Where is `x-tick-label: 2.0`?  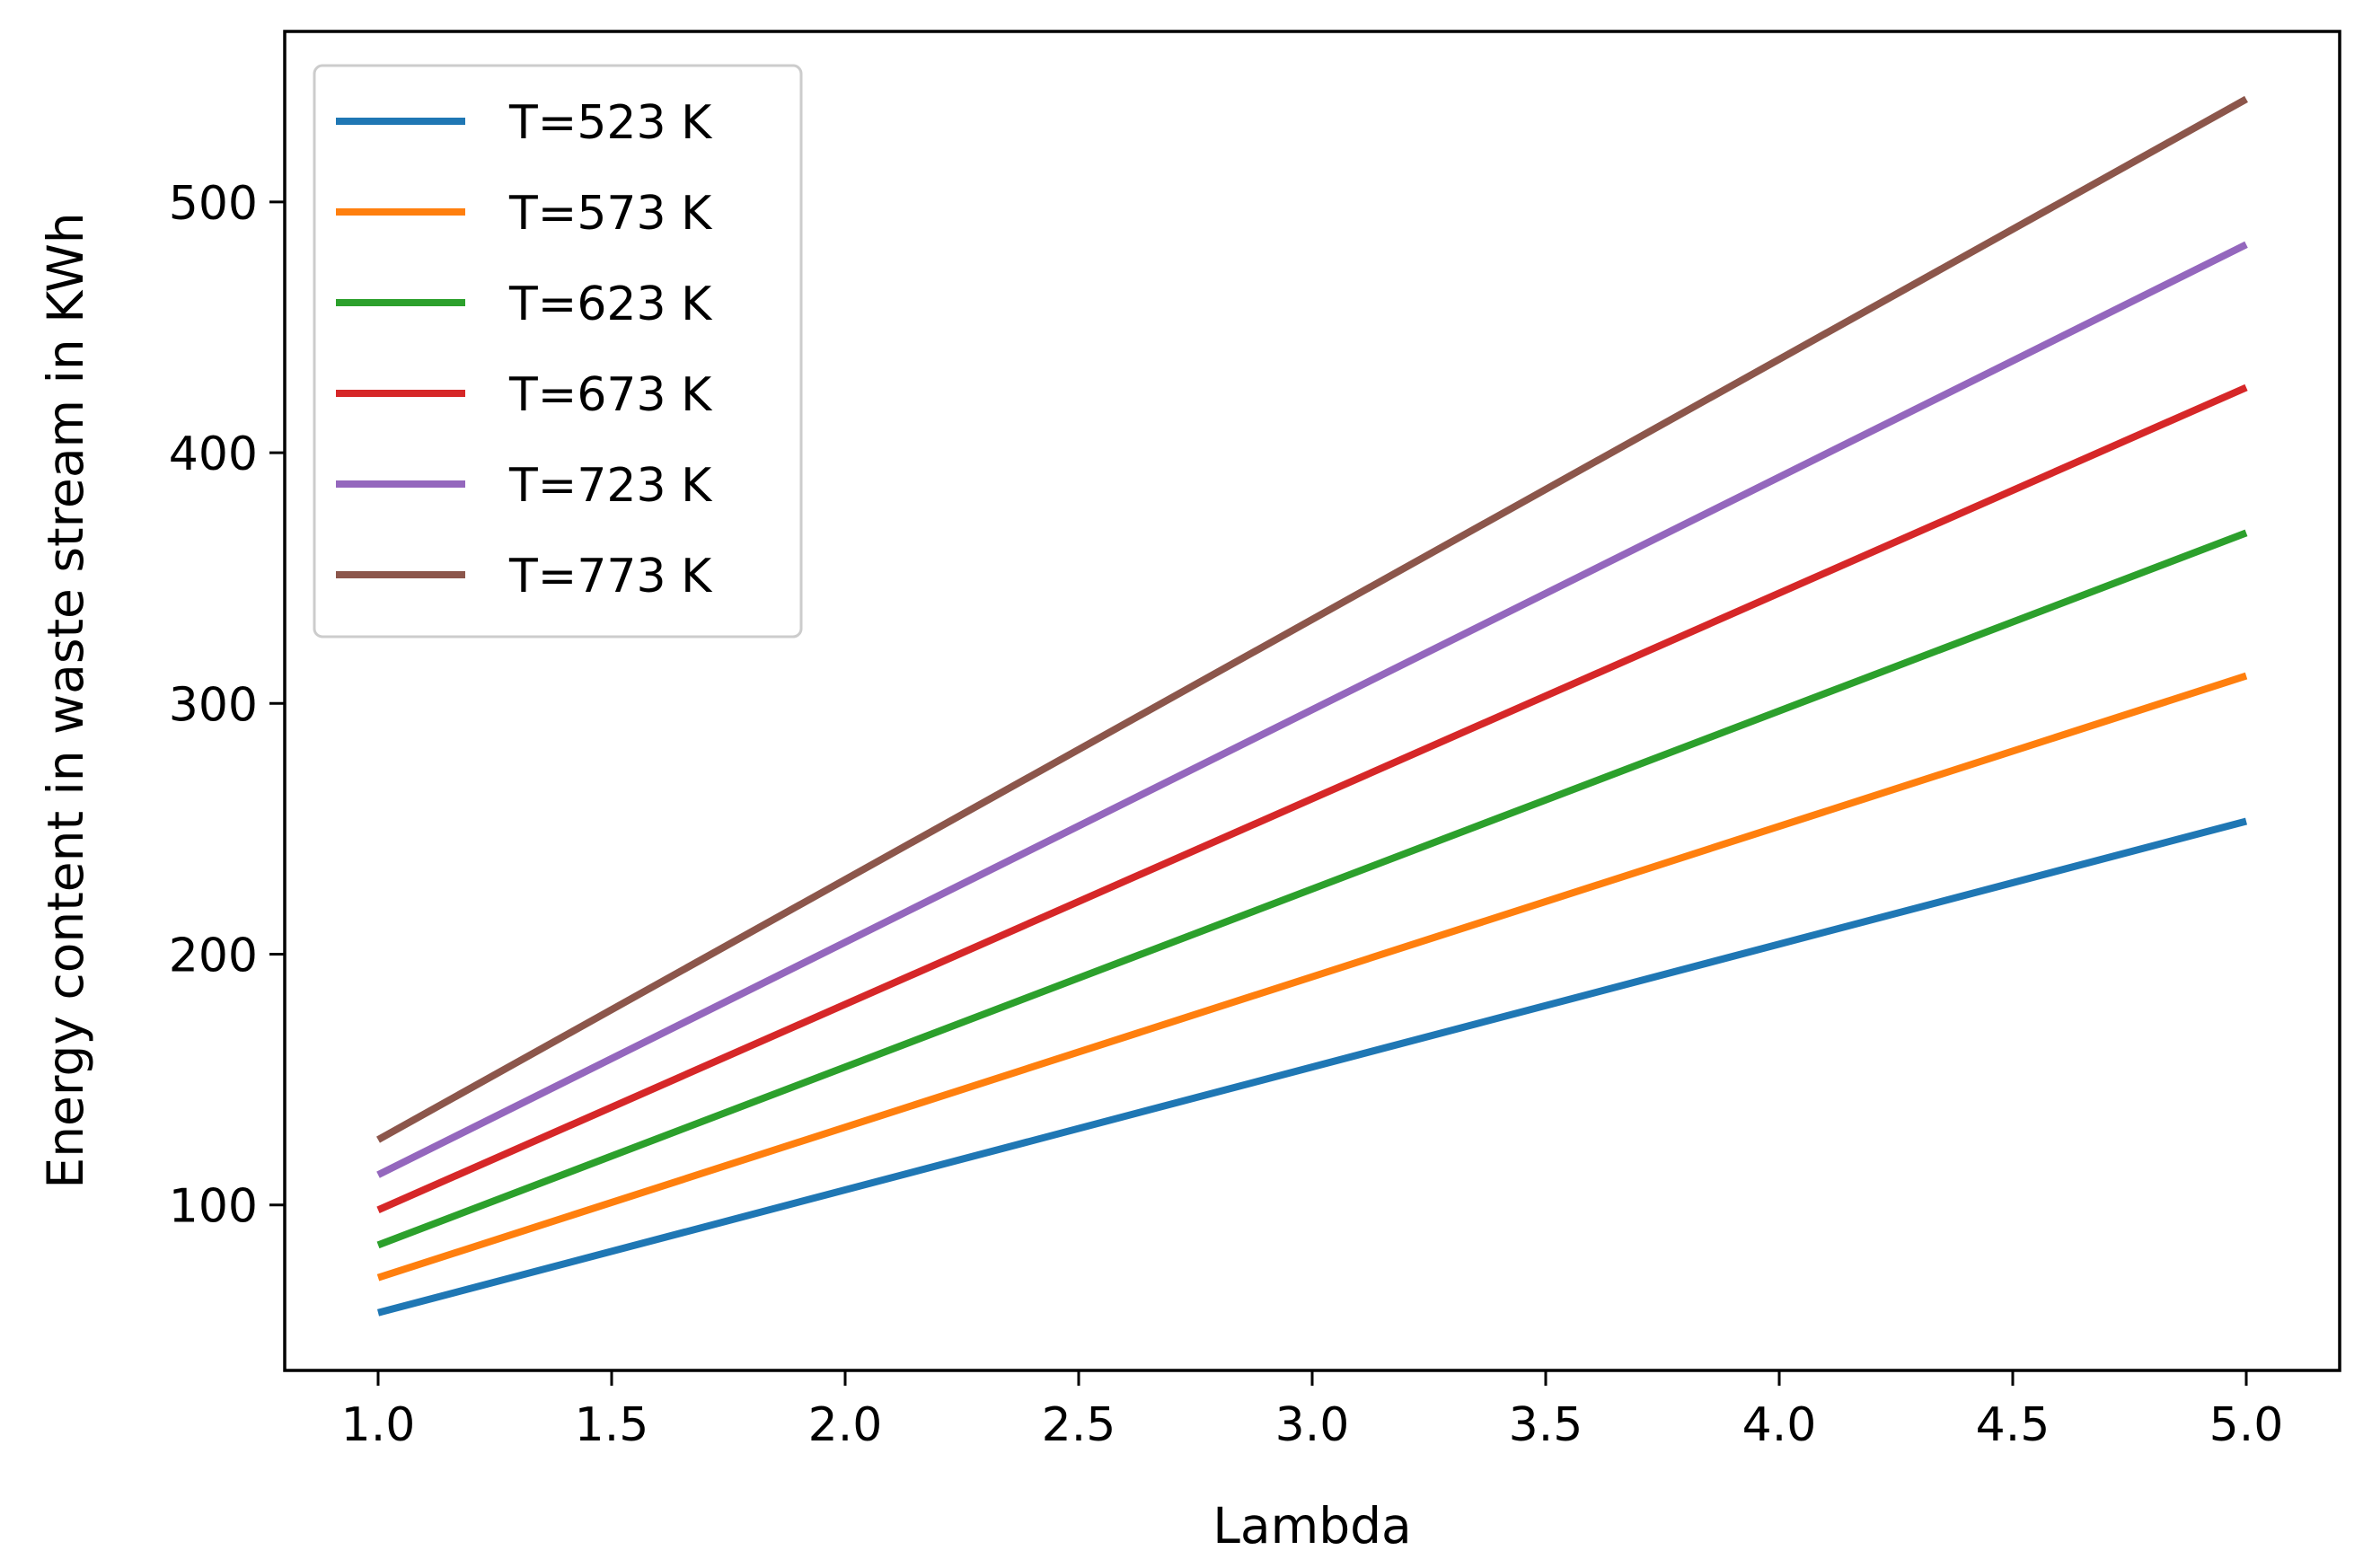
x-tick-label: 2.0 is located at coordinates (845, 1425).